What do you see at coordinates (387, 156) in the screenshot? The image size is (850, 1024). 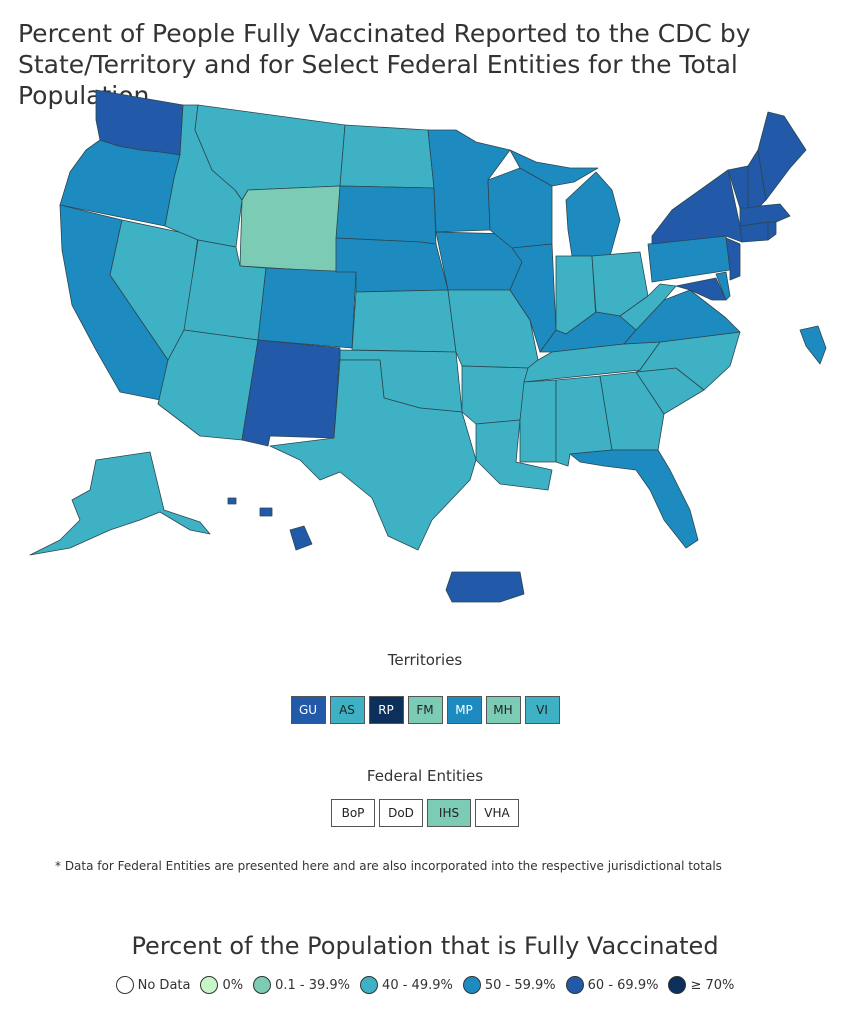 I see `state-ND` at bounding box center [387, 156].